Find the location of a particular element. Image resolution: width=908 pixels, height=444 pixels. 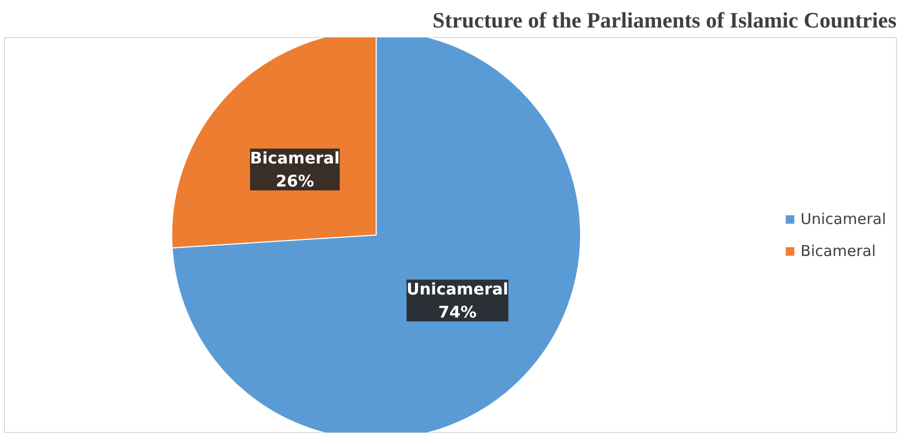

chart-title: Structure of the Parliaments of Islamic Countries is located at coordinates (664, 20).